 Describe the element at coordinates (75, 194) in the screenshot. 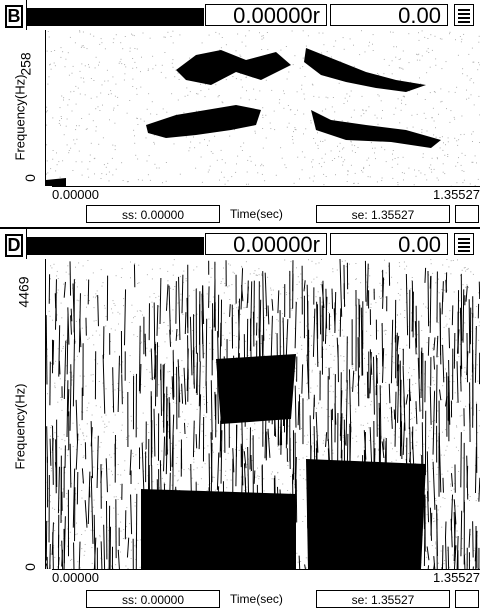

I see `panel-b-x-left-tick: 0.00000` at that location.